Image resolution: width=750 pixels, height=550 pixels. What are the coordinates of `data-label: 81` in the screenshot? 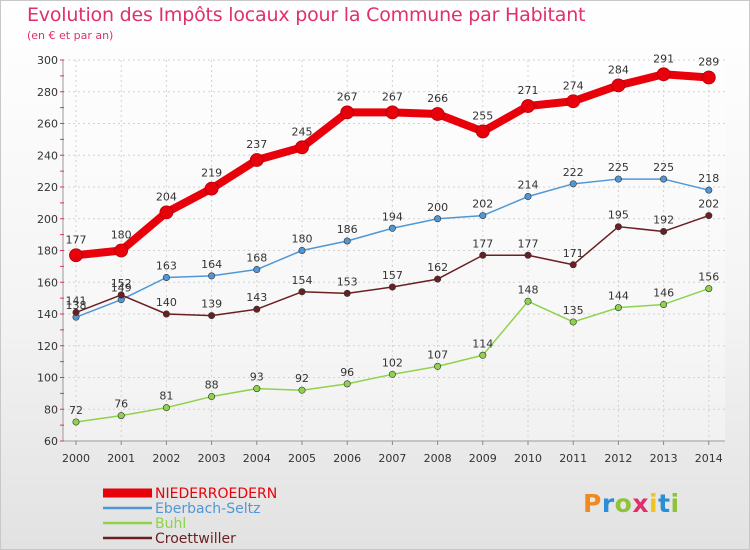 It's located at (166, 396).